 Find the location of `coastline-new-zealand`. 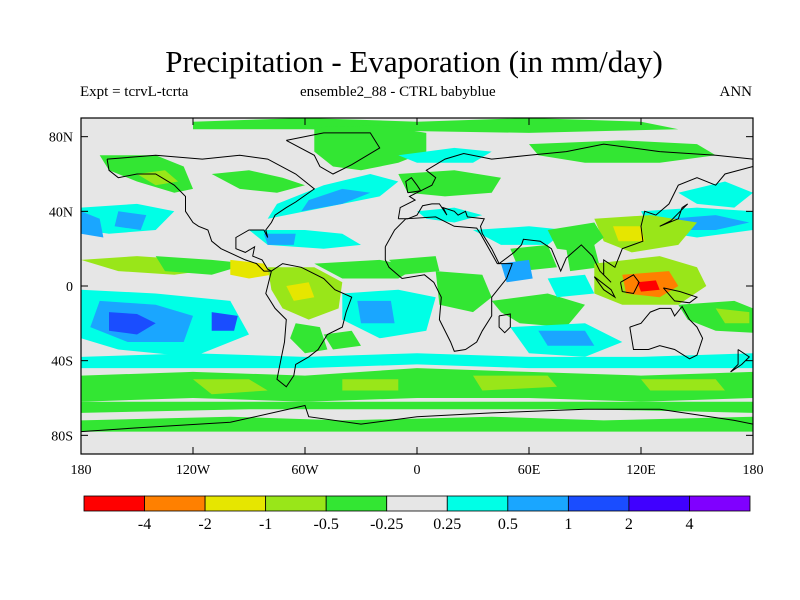

coastline-new-zealand is located at coordinates (740, 361).